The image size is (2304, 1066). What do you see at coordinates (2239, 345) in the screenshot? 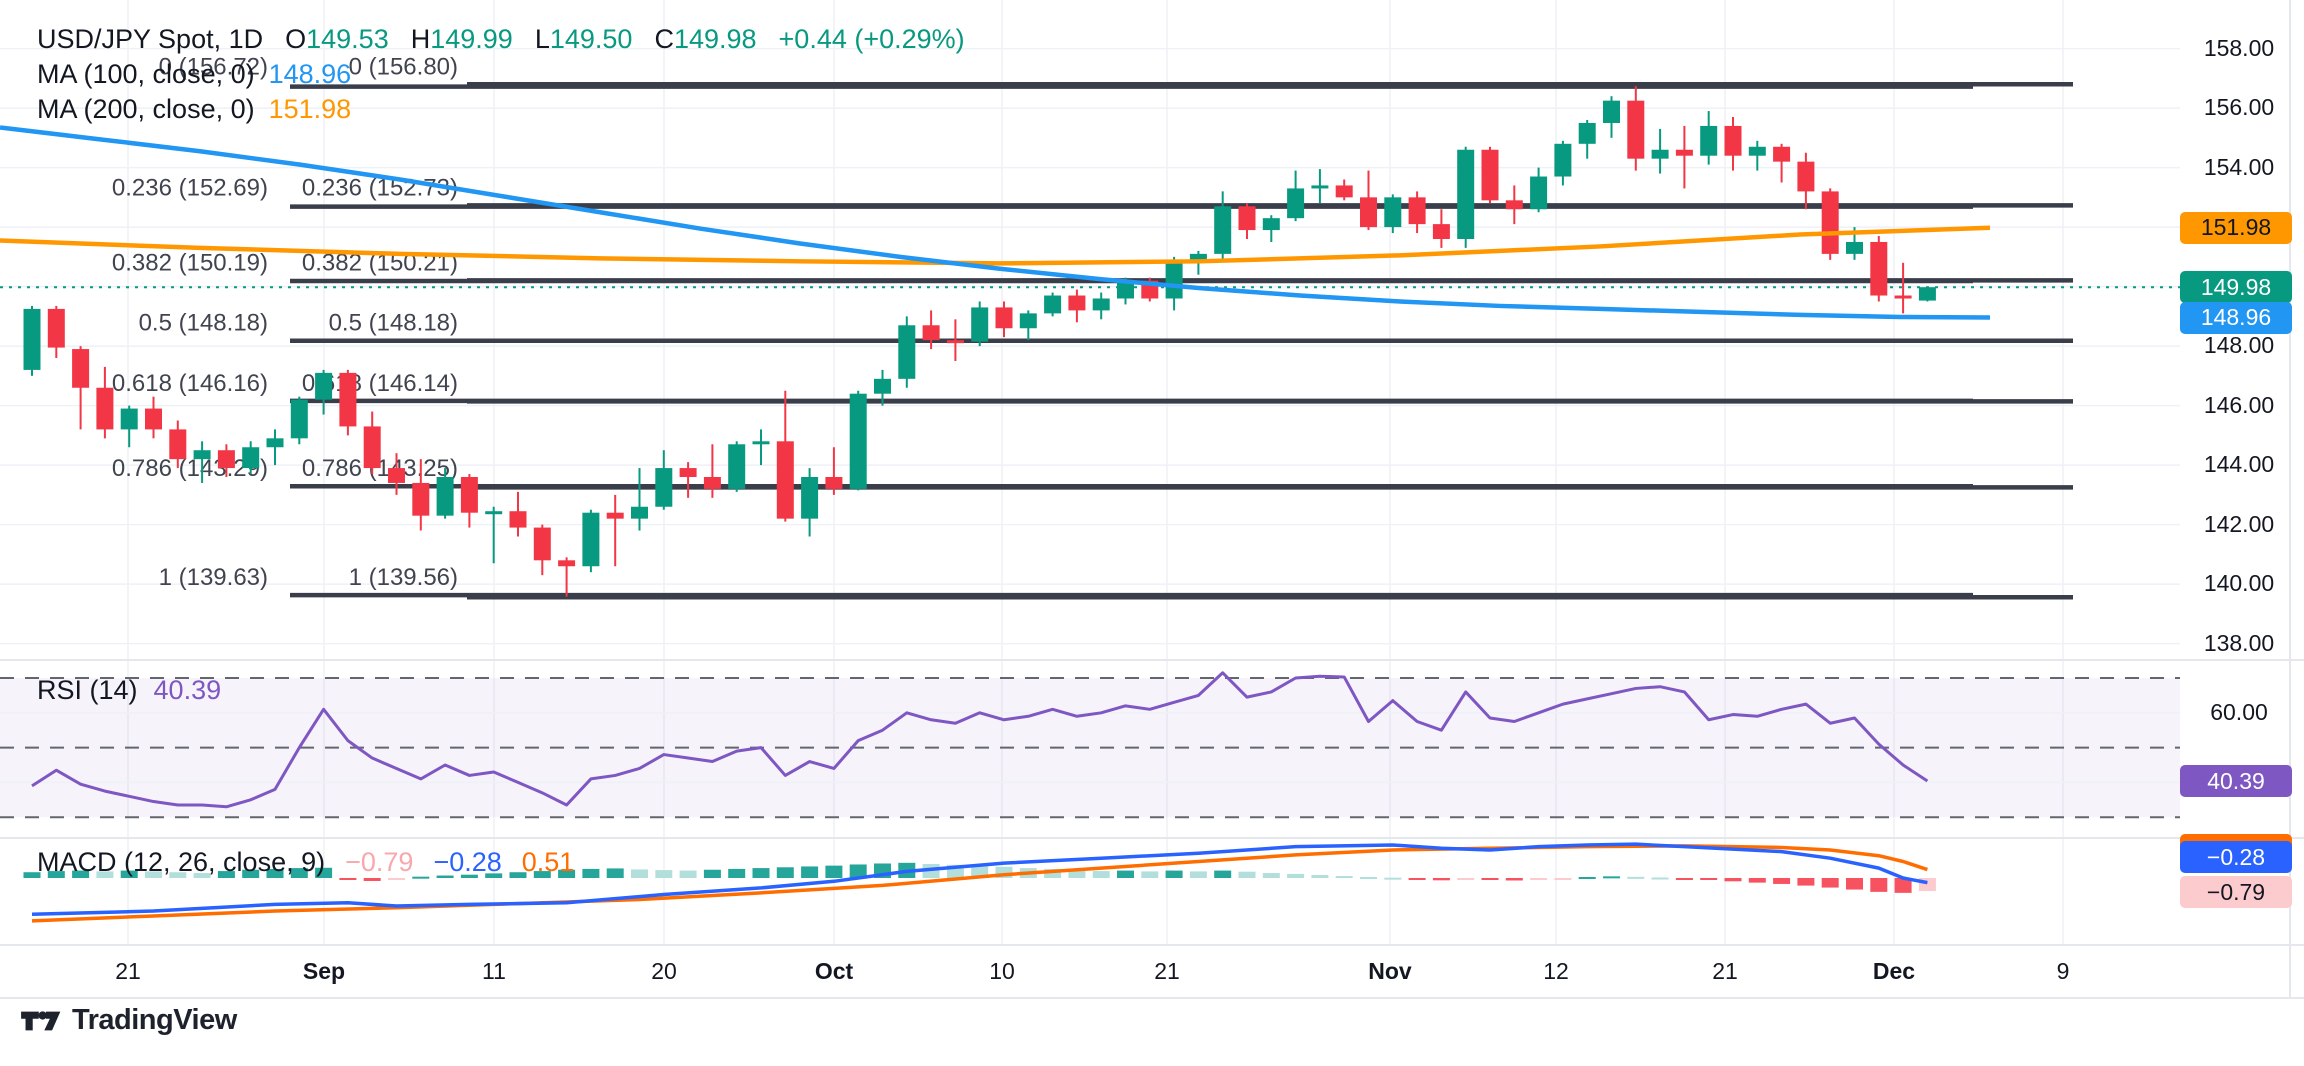
I see `price-tick-label: 148.00` at bounding box center [2239, 345].